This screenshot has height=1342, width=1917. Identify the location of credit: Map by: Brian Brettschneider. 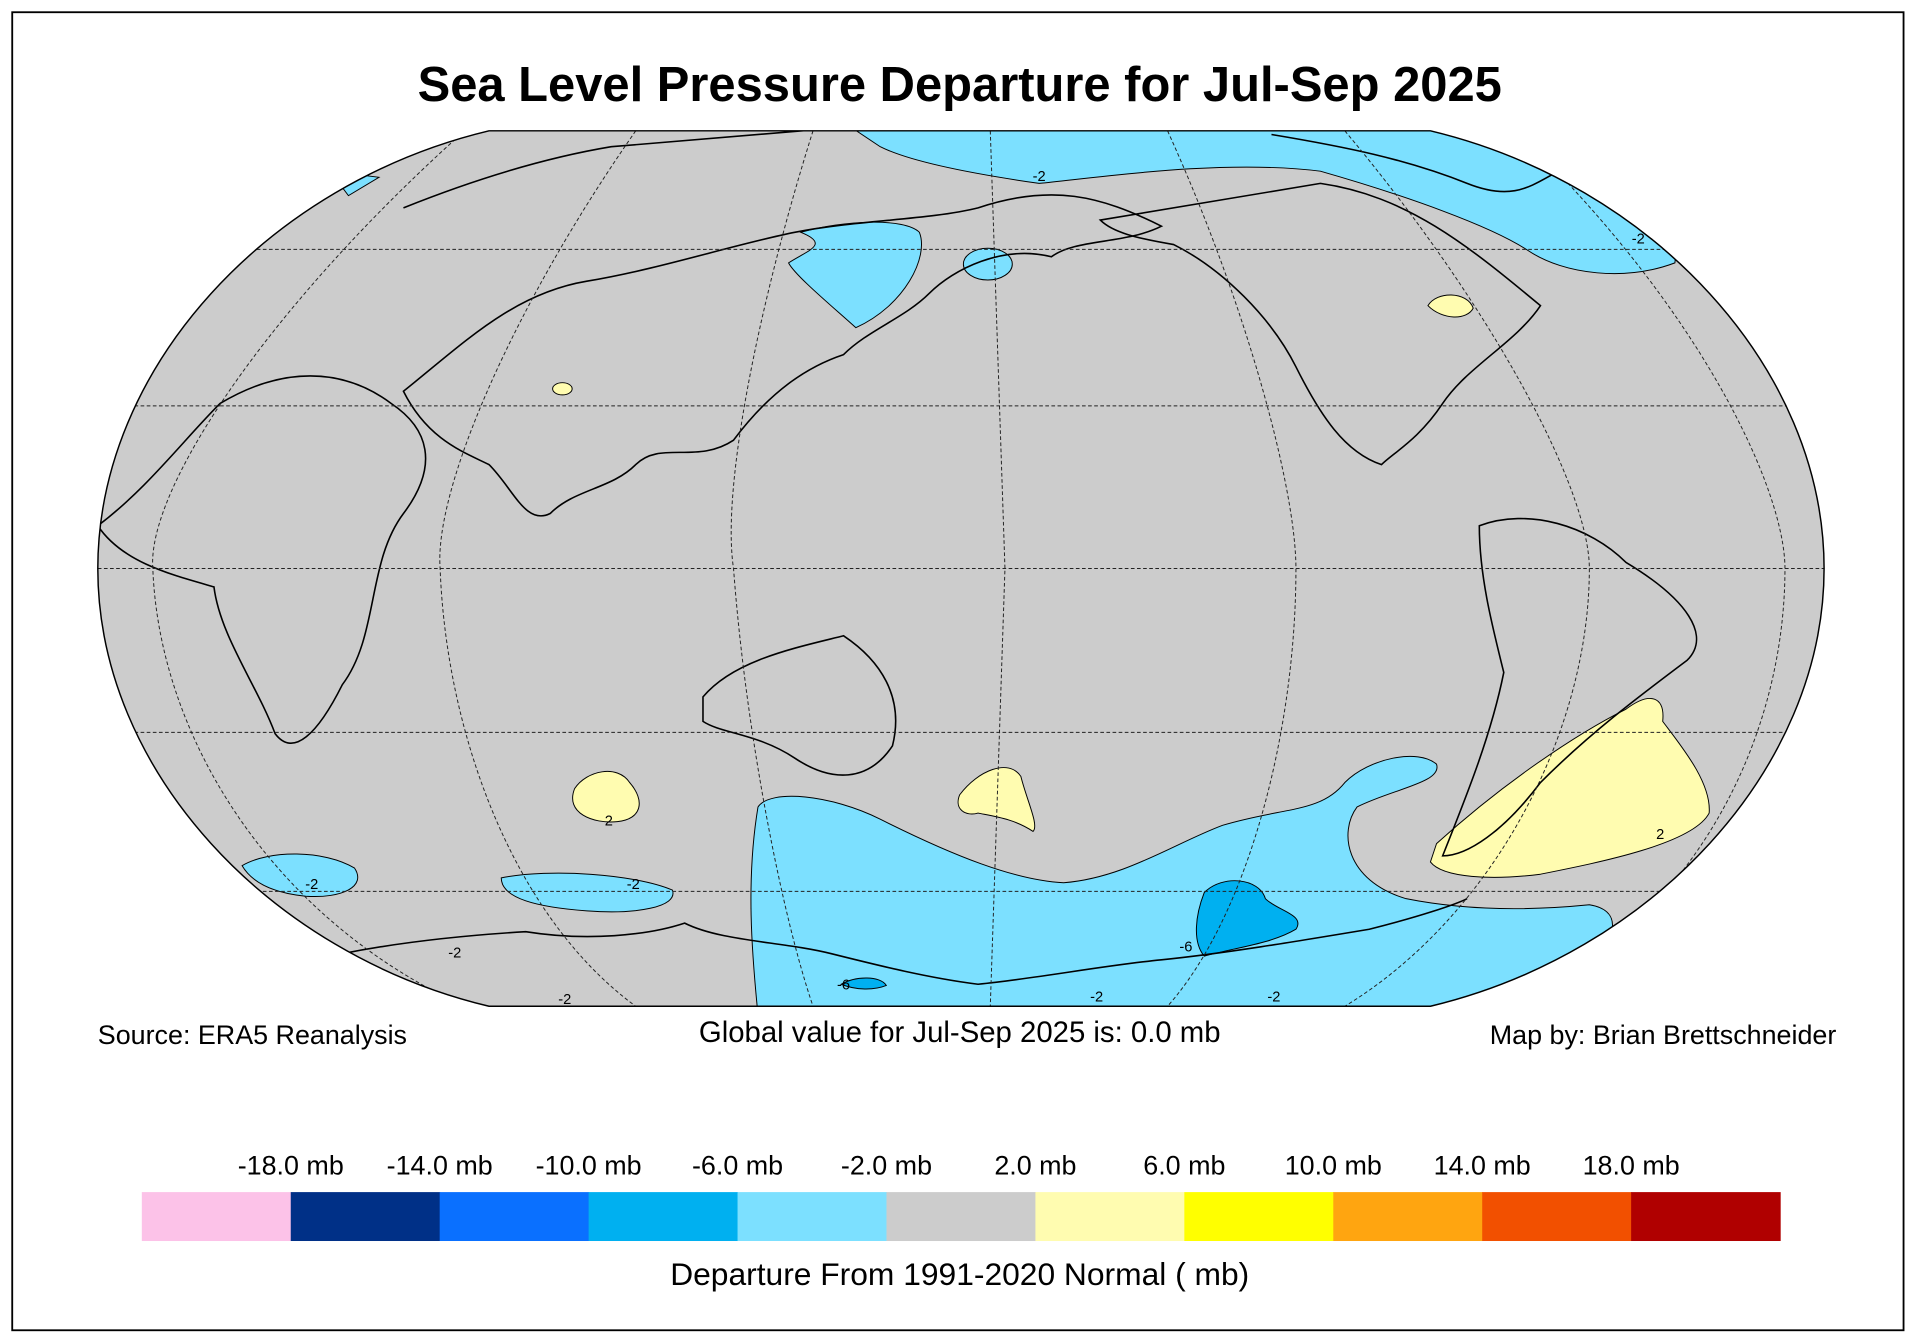
(1663, 1035).